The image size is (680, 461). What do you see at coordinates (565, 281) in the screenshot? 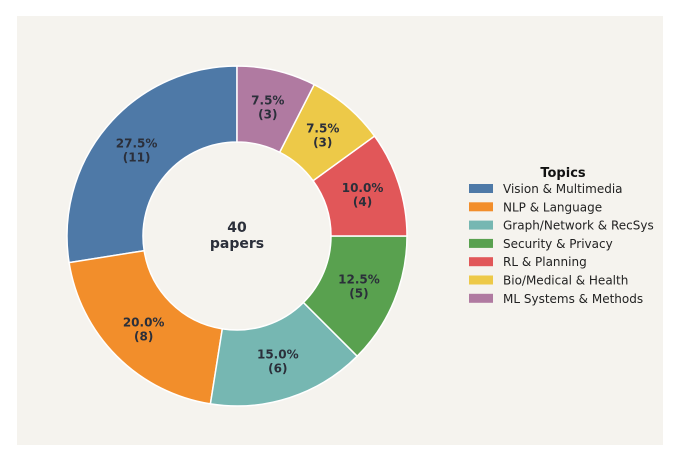
I see `legend-label: Bio/Medical & Health` at bounding box center [565, 281].